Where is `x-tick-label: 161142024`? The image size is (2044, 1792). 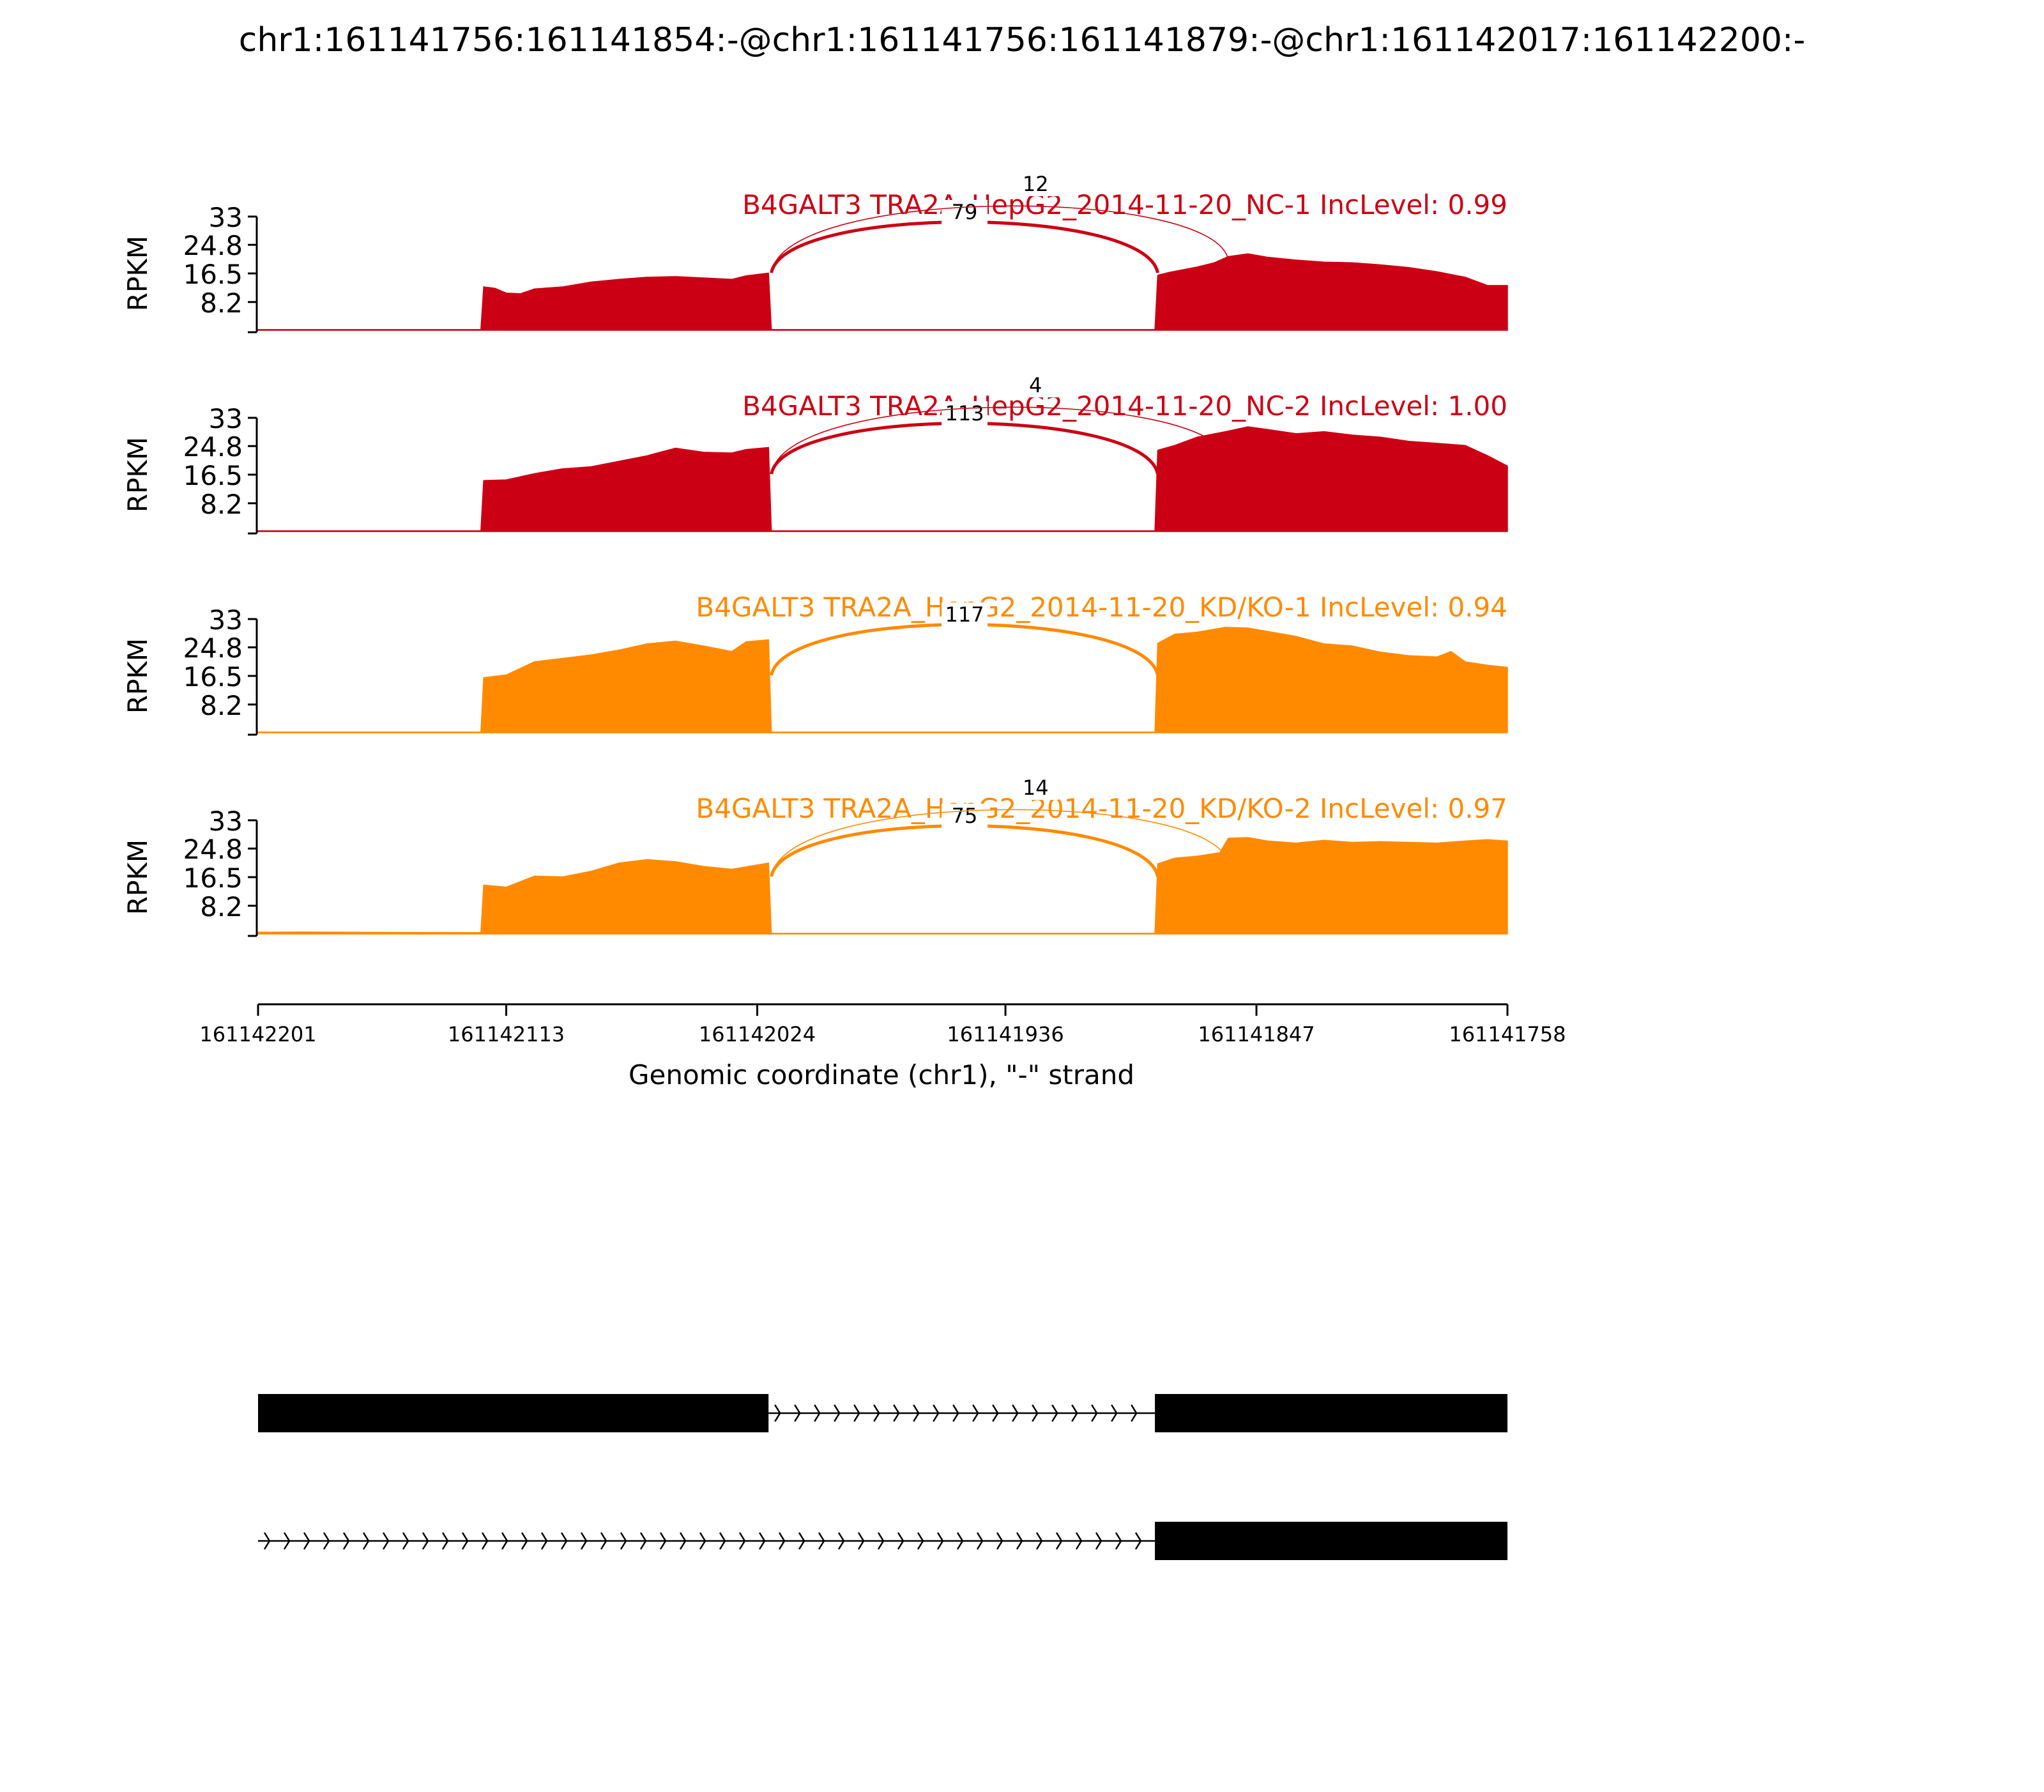
x-tick-label: 161142024 is located at coordinates (757, 1034).